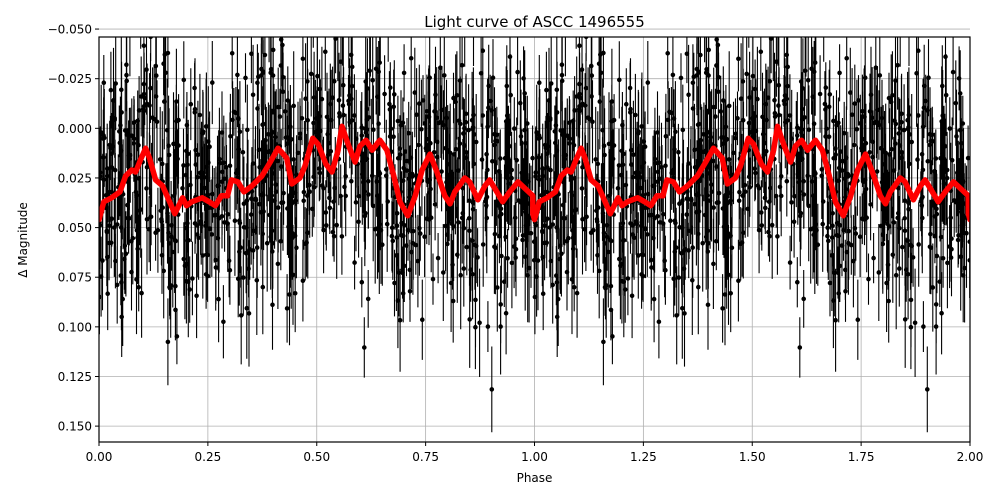  I want to click on y-tick-label: 0.050, so click(75, 228).